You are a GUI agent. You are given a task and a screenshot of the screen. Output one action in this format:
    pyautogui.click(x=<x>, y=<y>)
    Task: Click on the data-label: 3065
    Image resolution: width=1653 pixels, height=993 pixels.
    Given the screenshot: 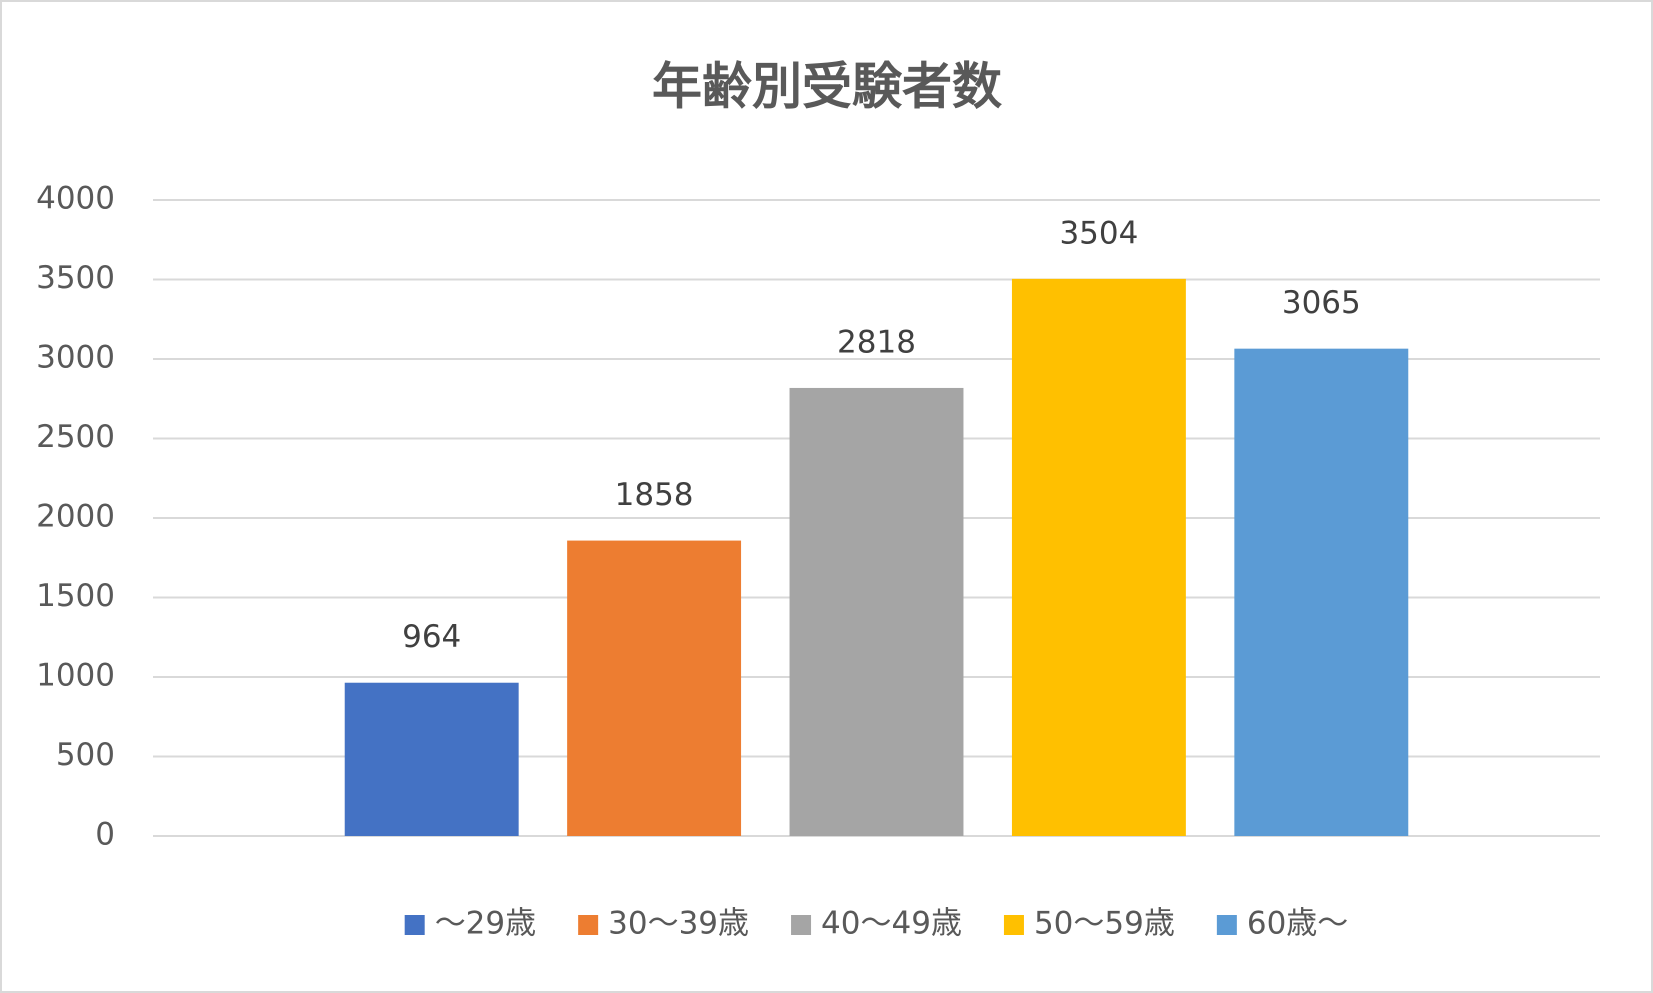 What is the action you would take?
    pyautogui.click(x=1321, y=303)
    